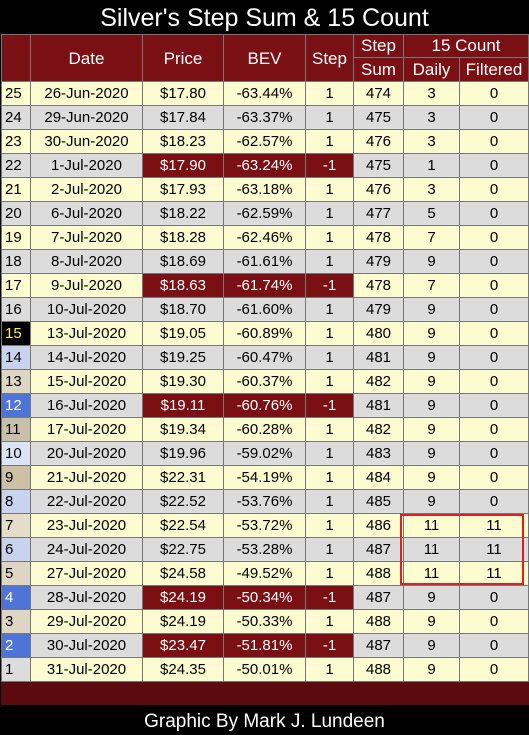 This screenshot has height=735, width=529. I want to click on table-row: 8 22-Jul-2020 $22.52 -53.76% 1 485 9 0, so click(265, 501).